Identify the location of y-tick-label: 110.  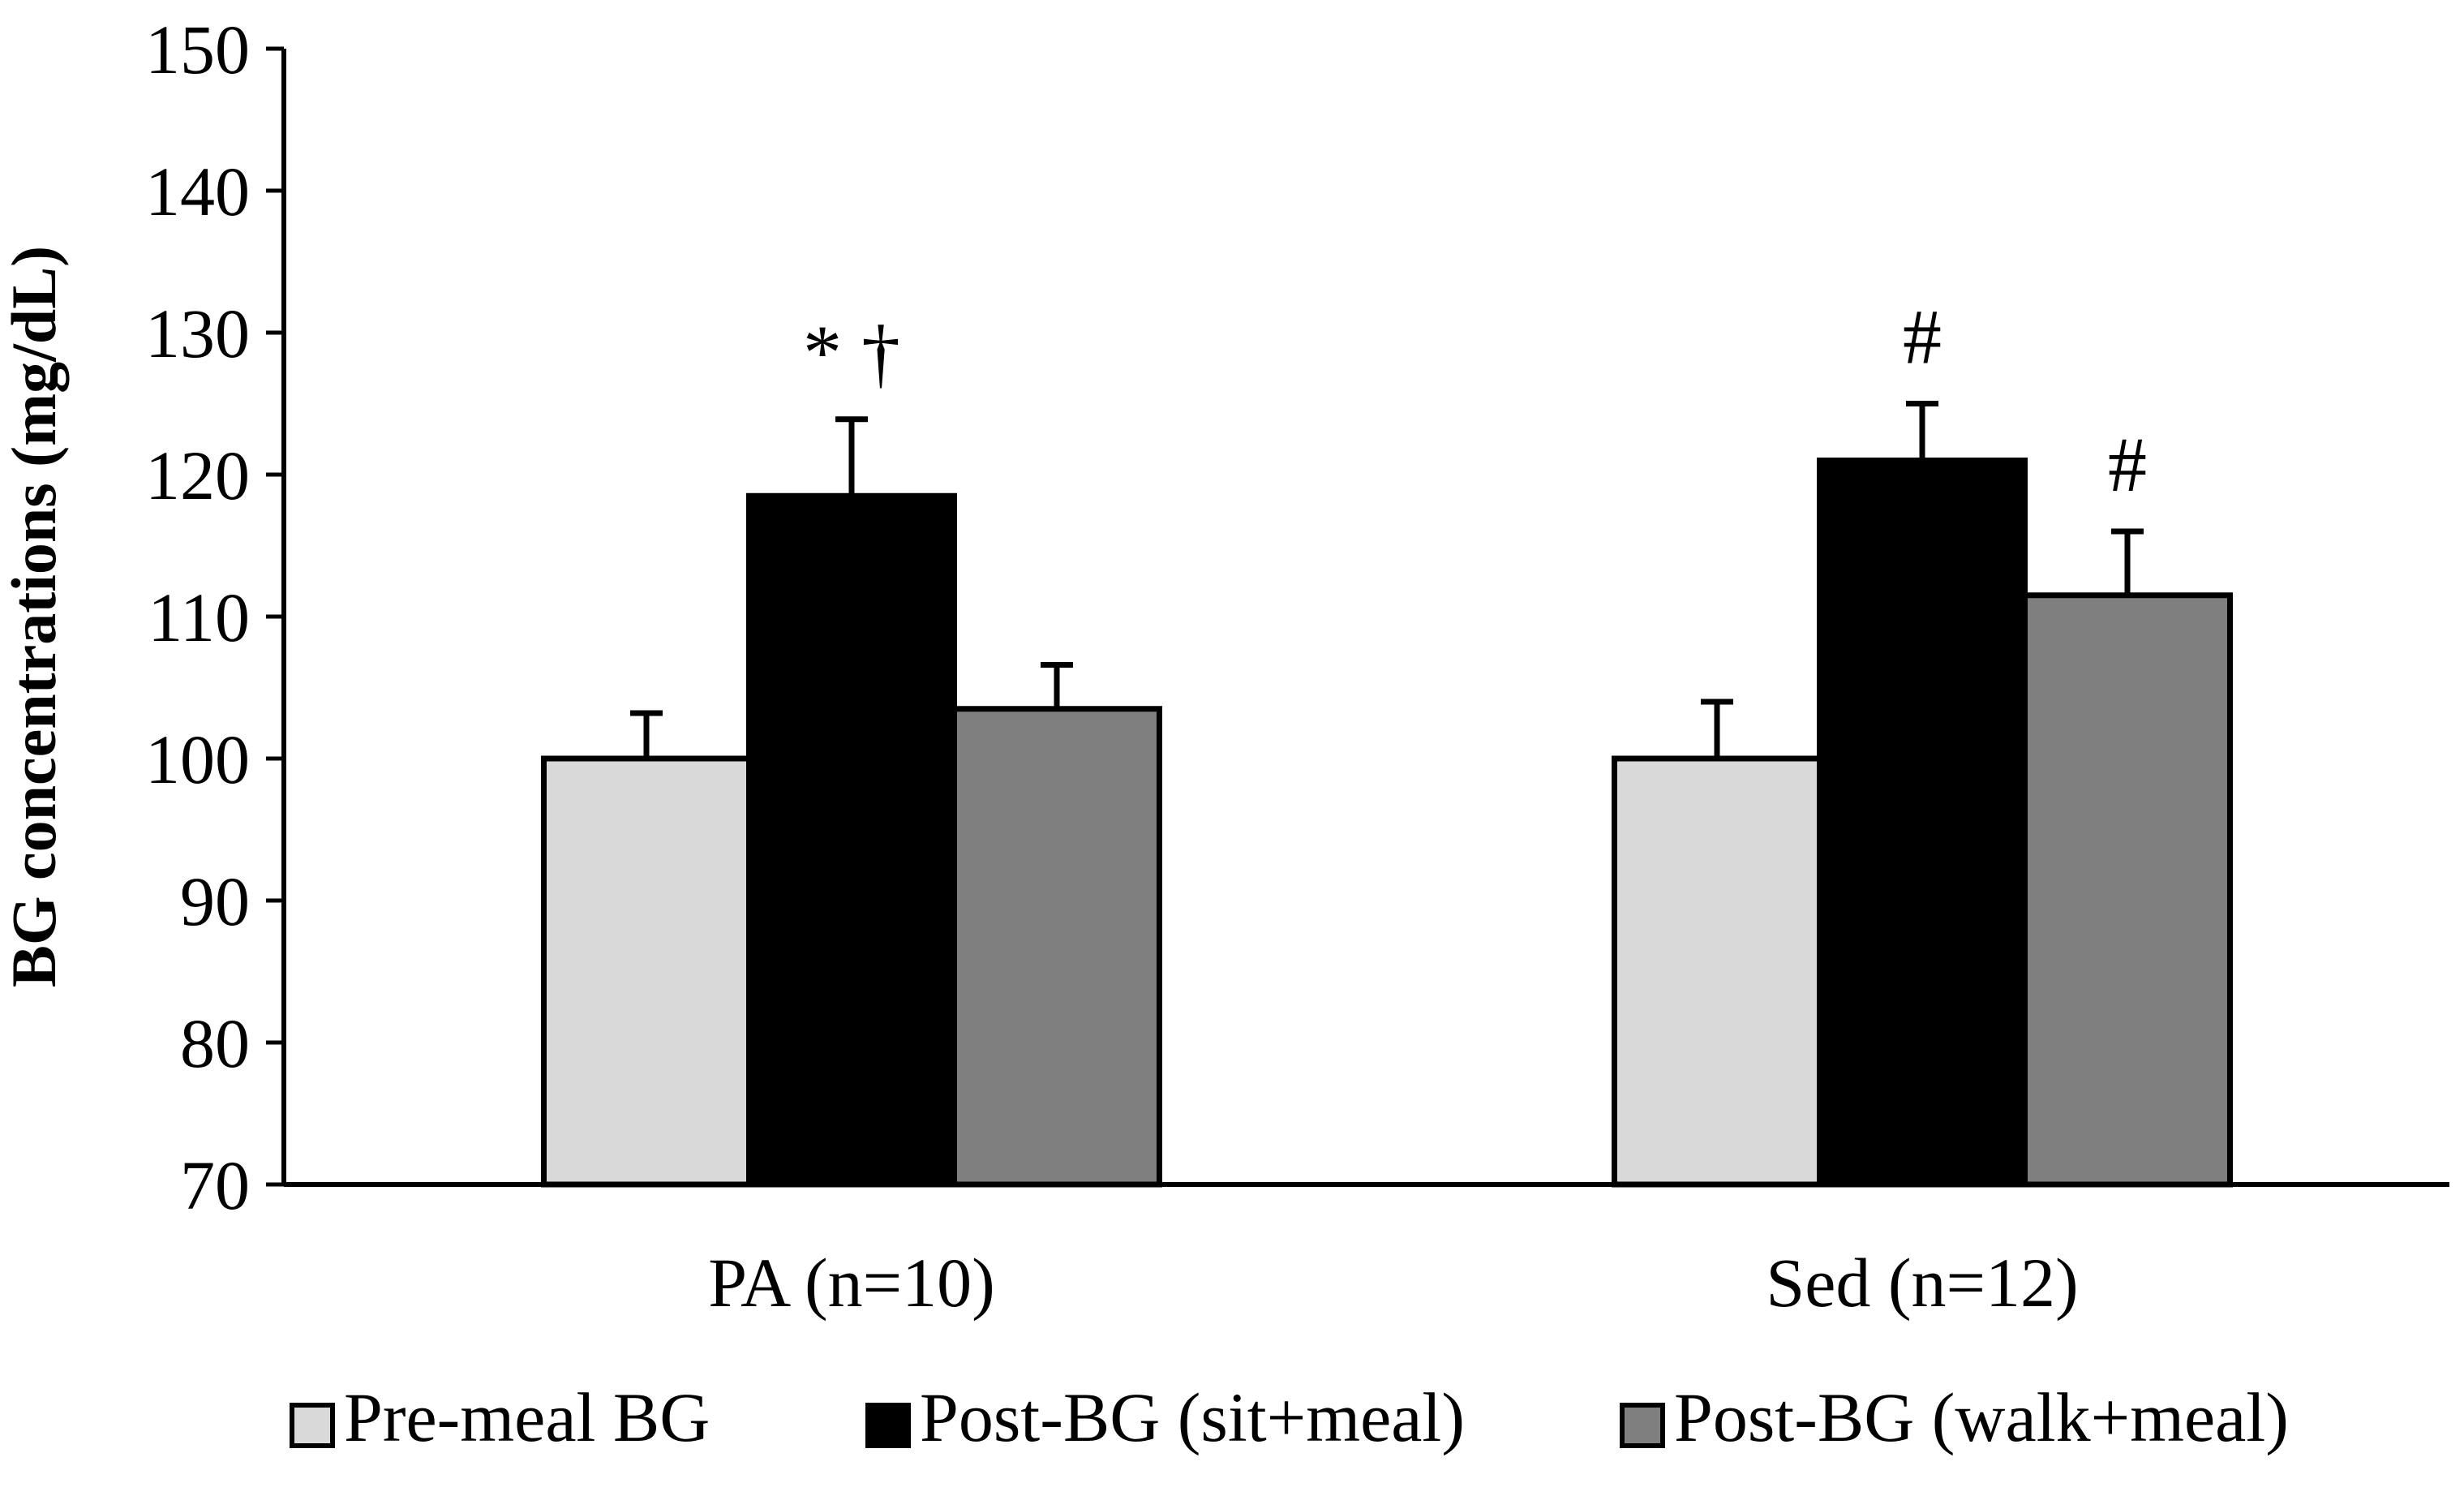
(199, 617).